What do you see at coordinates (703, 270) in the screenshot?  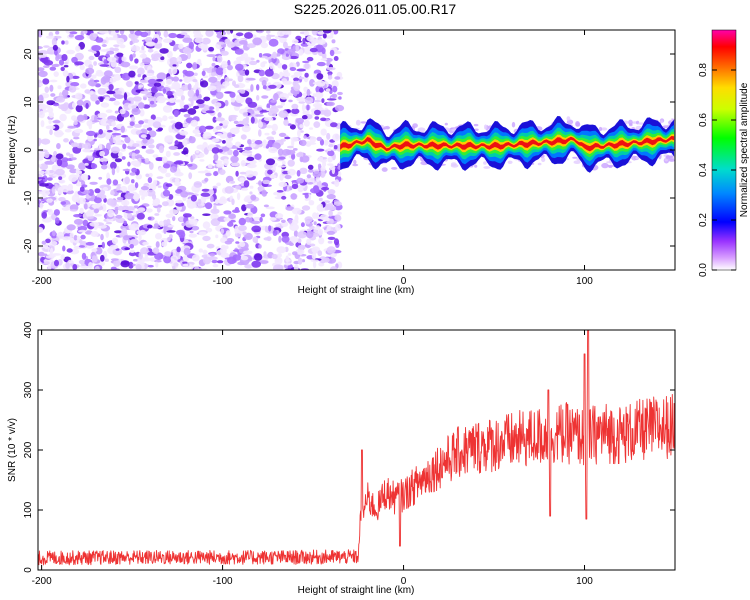 I see `colorbar-tick-label: 0.0` at bounding box center [703, 270].